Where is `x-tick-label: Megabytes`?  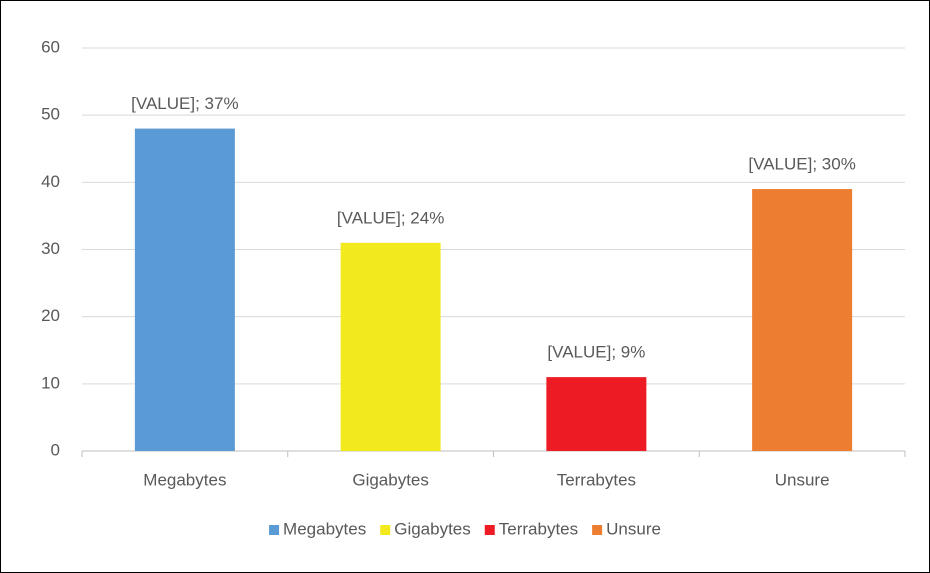
x-tick-label: Megabytes is located at coordinates (184, 479).